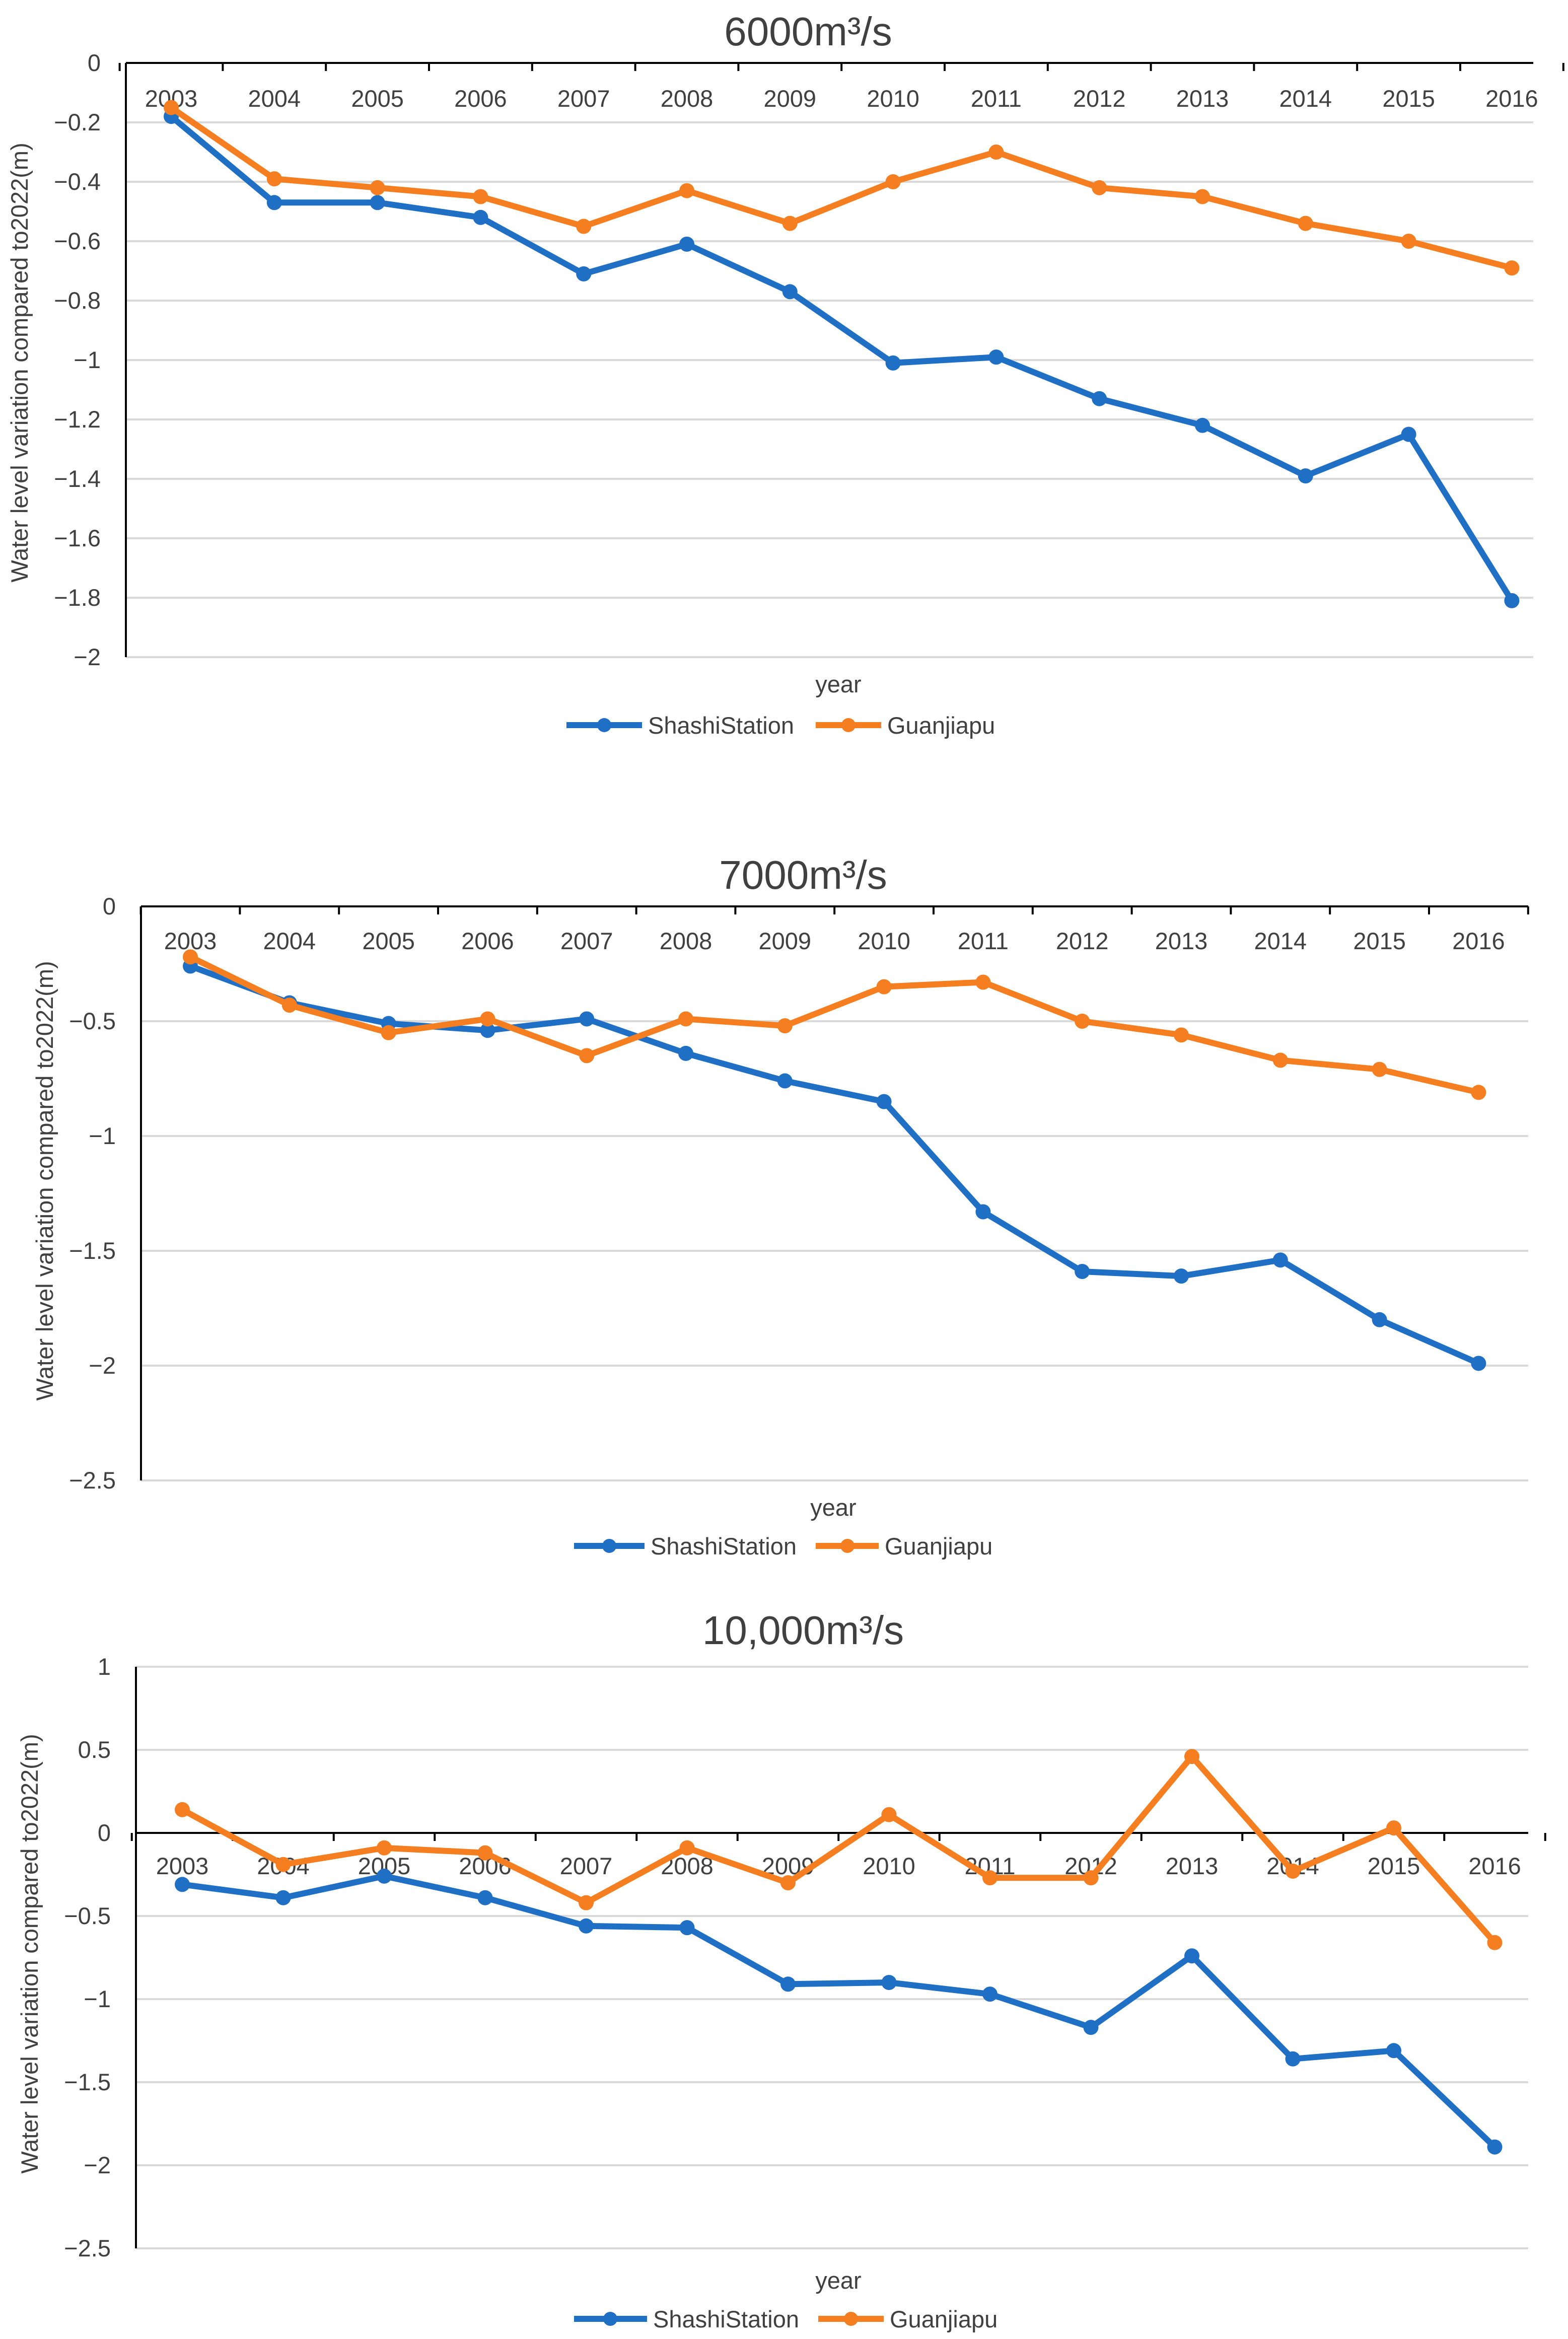 The image size is (1568, 2339). What do you see at coordinates (803, 875) in the screenshot?
I see `chart-title: 7000m³/s` at bounding box center [803, 875].